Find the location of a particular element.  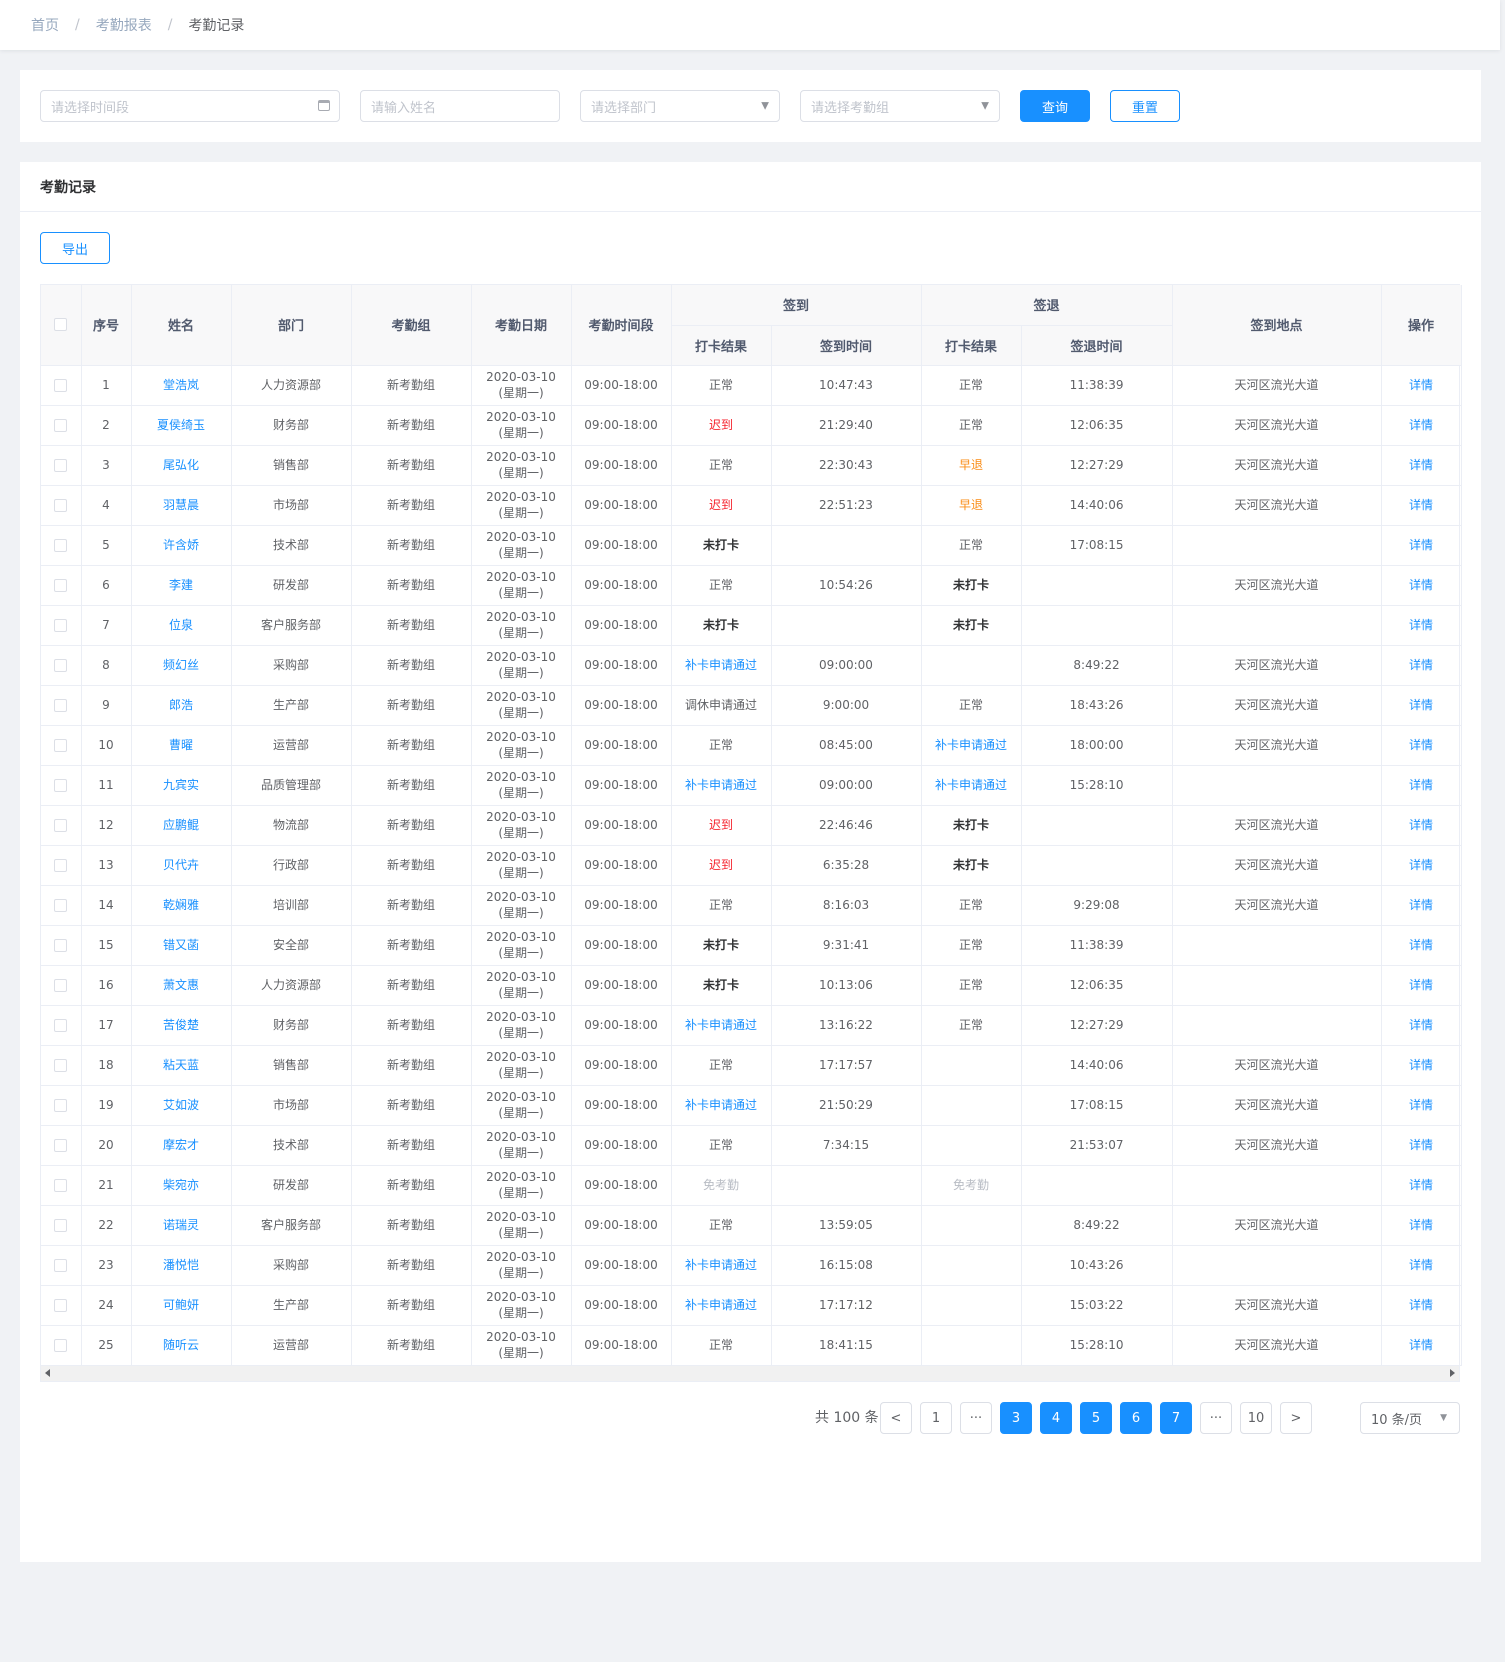

employee-name-link: 随听云 is located at coordinates (181, 1345).